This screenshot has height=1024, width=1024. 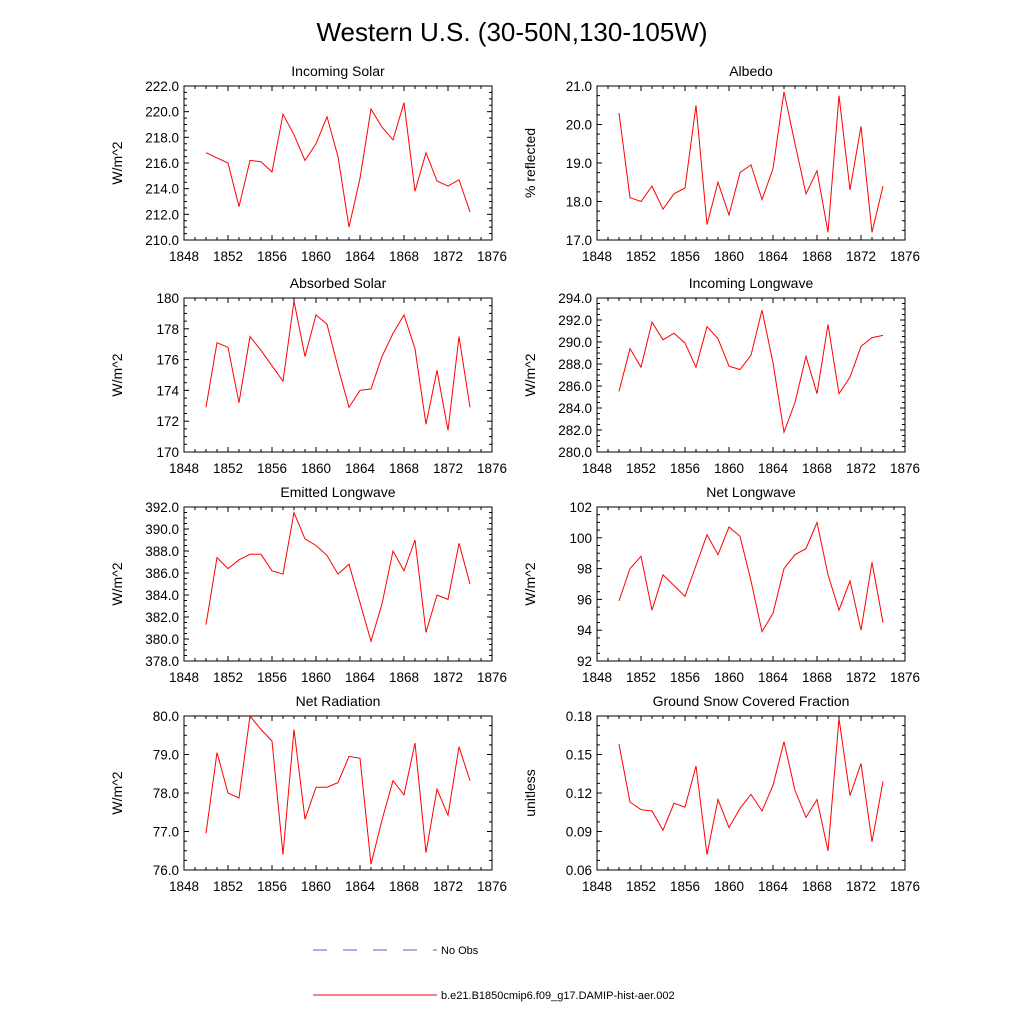 What do you see at coordinates (167, 452) in the screenshot?
I see `y-tick-label: 170` at bounding box center [167, 452].